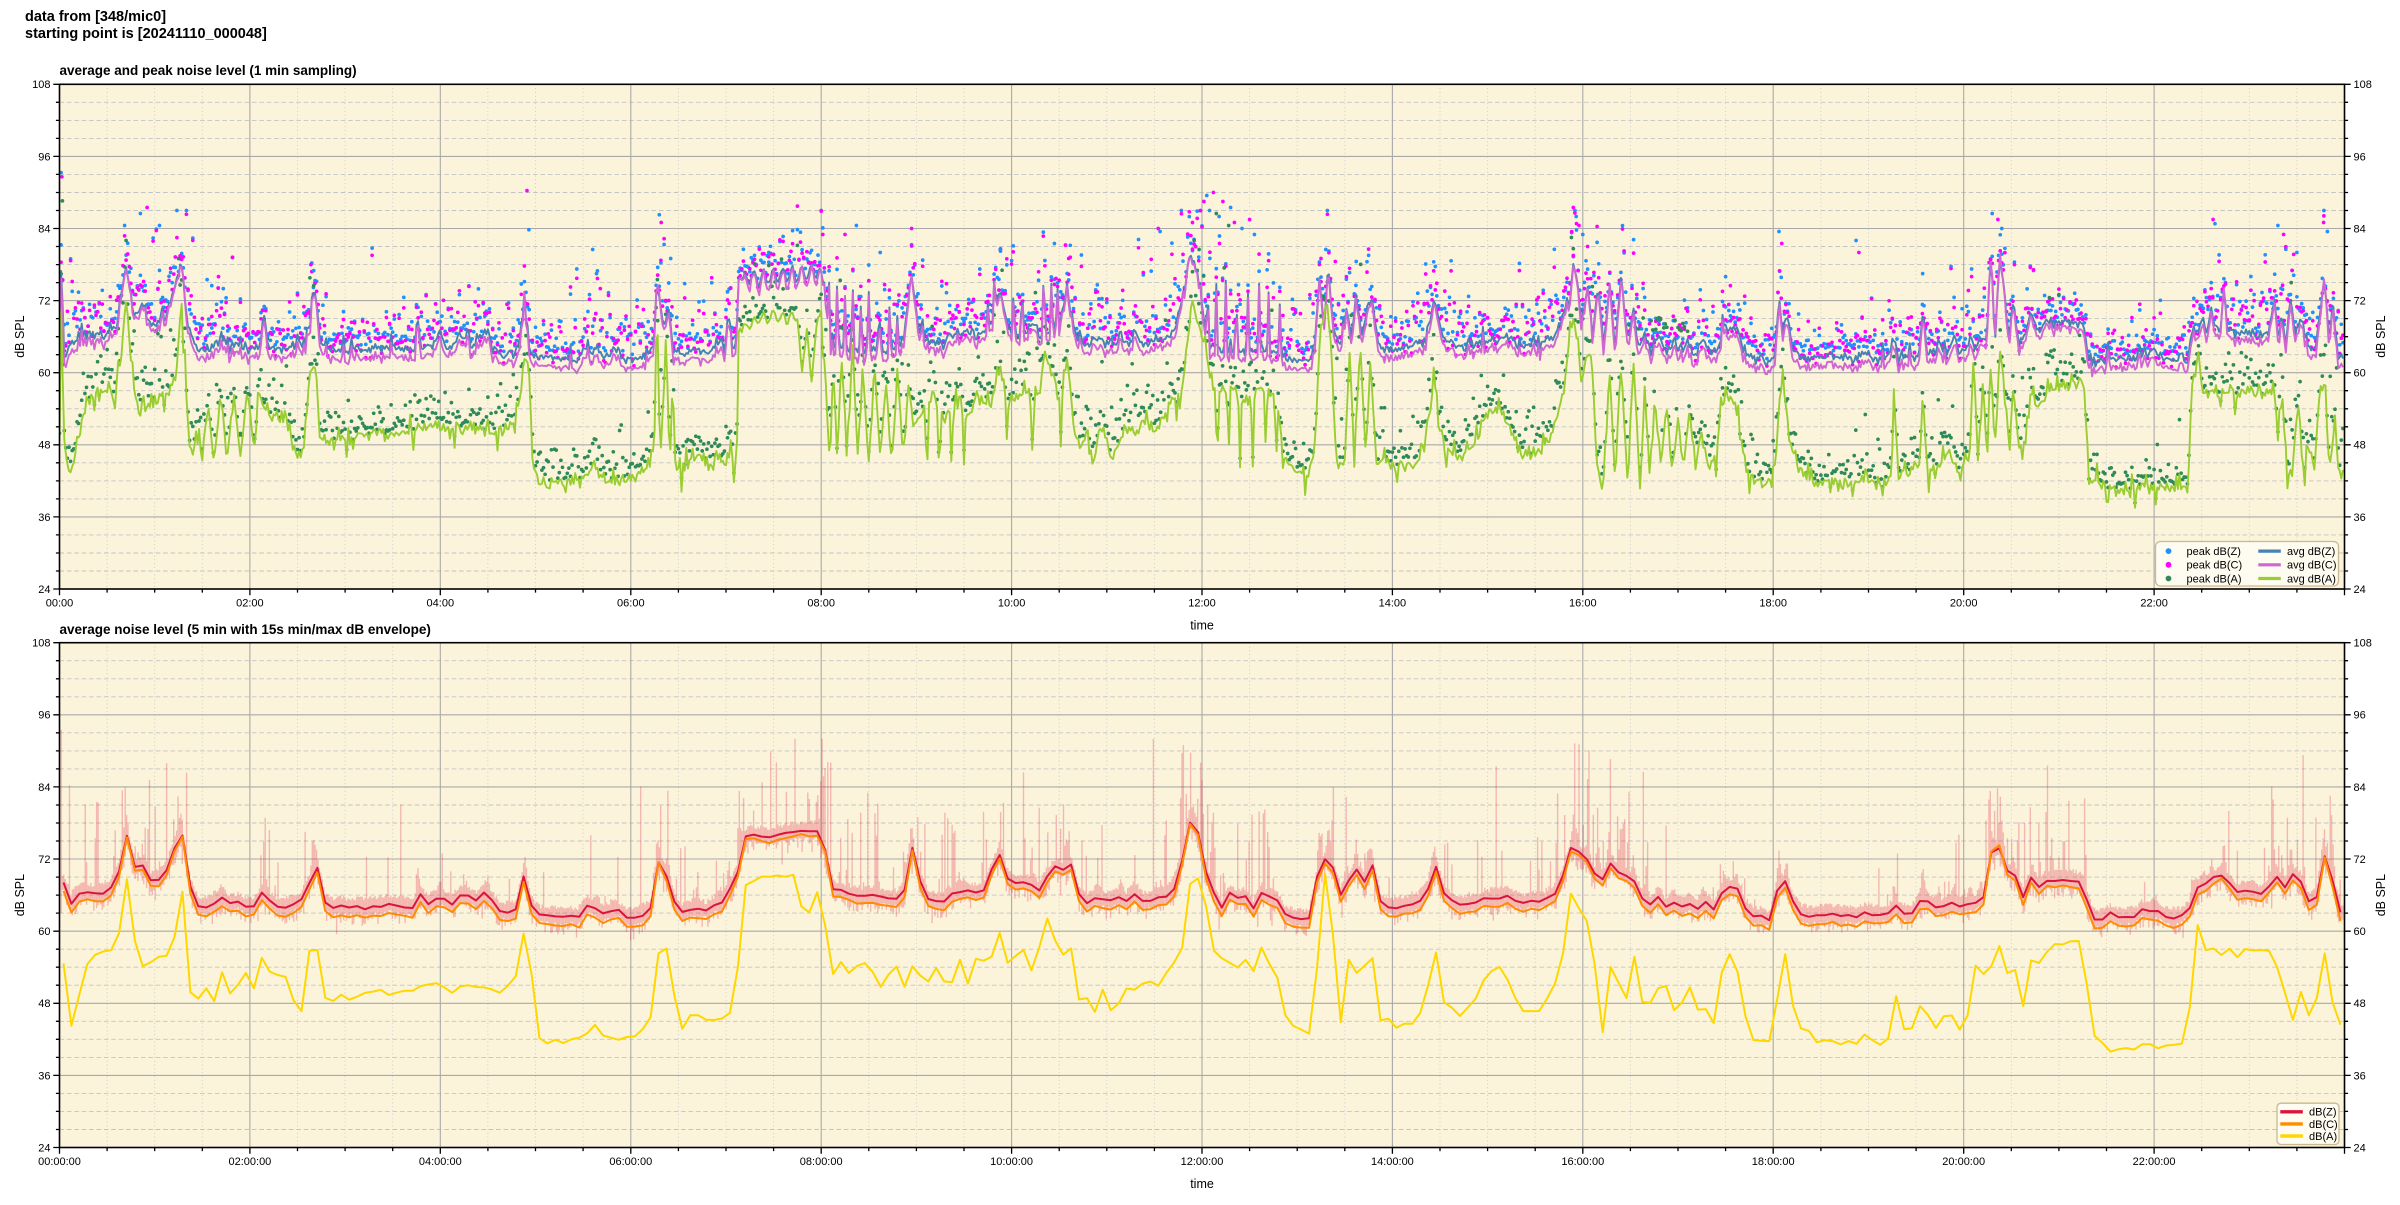 The image size is (2400, 1205). What do you see at coordinates (2323, 1125) in the screenshot?
I see `svg-text: dB(C)` at bounding box center [2323, 1125].